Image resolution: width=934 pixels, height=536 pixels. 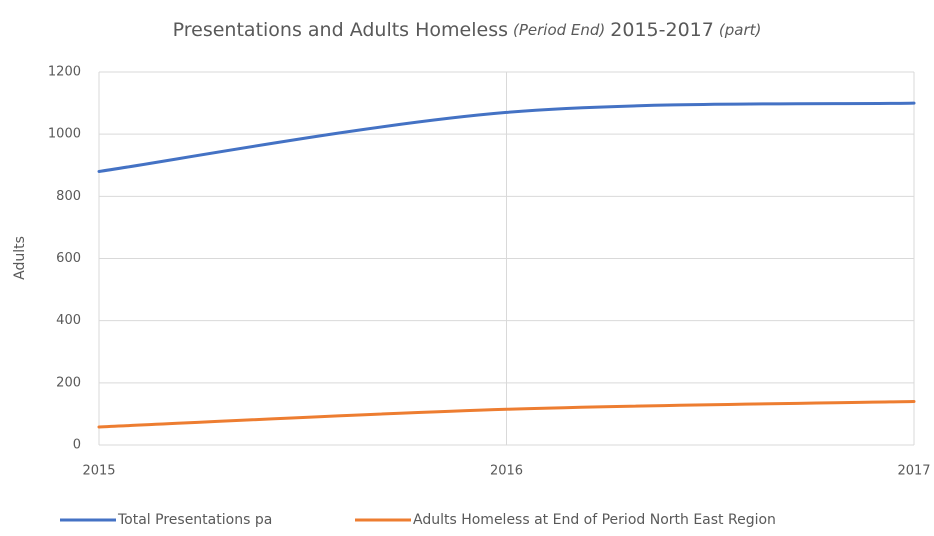 I want to click on y-axis-label: Adults, so click(x=20, y=258).